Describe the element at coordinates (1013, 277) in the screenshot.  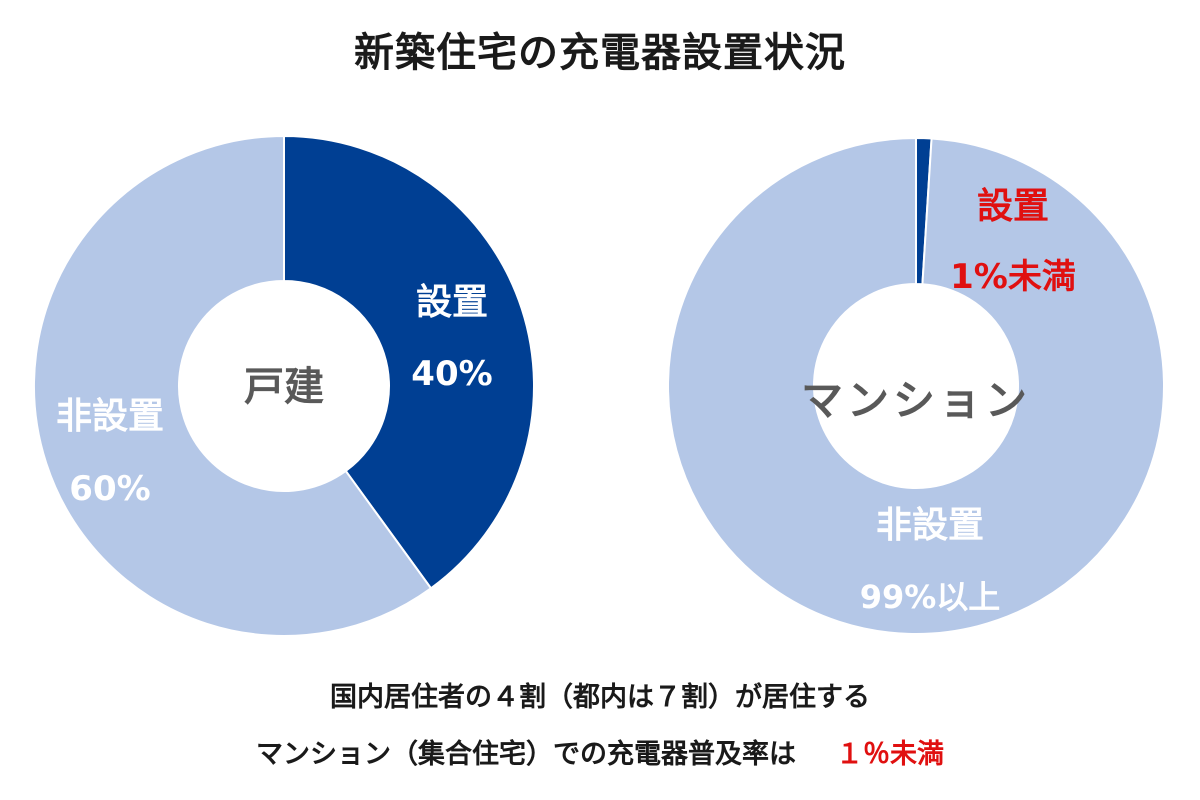
I see `slice-value-installed-apartment: 1%未満` at that location.